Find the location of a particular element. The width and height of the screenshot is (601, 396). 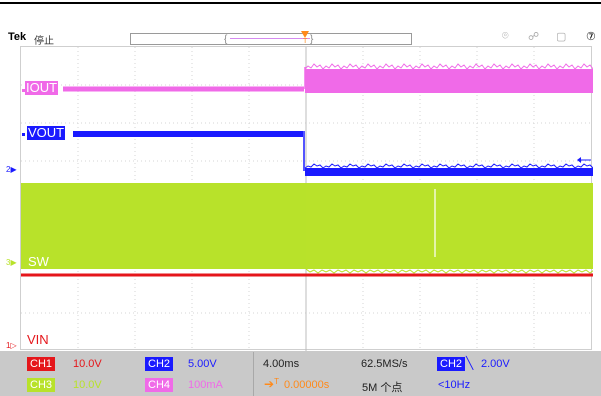

settings-panel is located at coordinates (300, 373).